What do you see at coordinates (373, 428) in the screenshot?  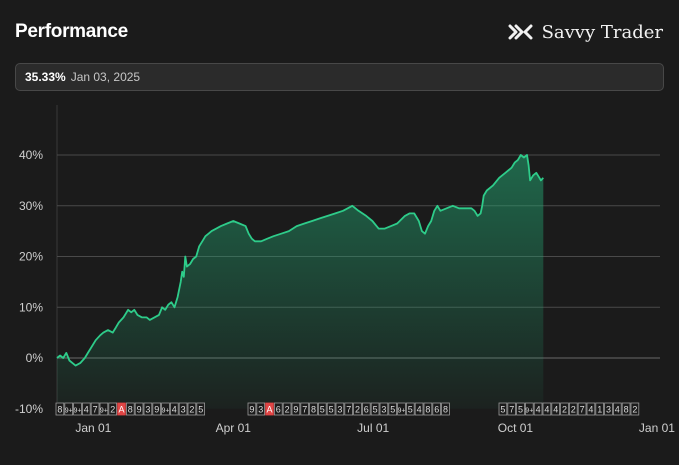 I see `x-tick-label: Jul 01` at bounding box center [373, 428].